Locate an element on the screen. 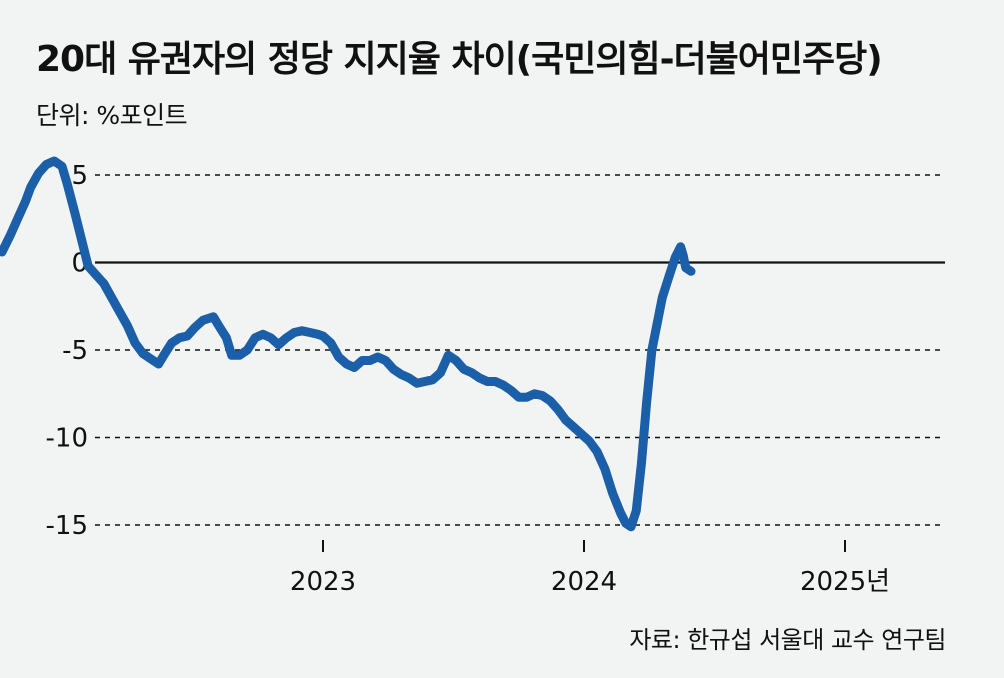 The image size is (1004, 678). source-note: 자료: 한규섭 서울대 교수 연구팀 is located at coordinates (787, 640).